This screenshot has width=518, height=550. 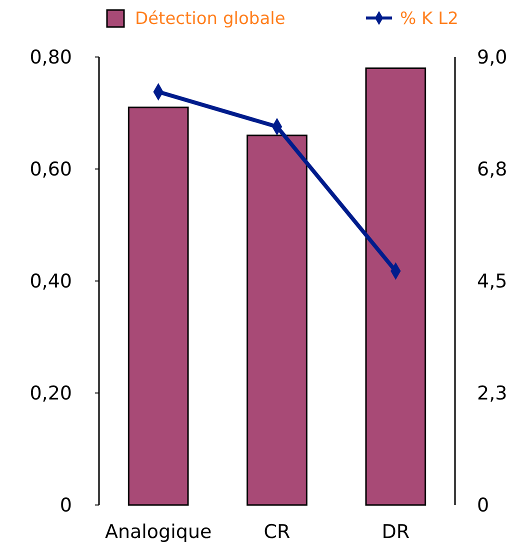 What do you see at coordinates (492, 393) in the screenshot?
I see `y2-tick-label: 2,3` at bounding box center [492, 393].